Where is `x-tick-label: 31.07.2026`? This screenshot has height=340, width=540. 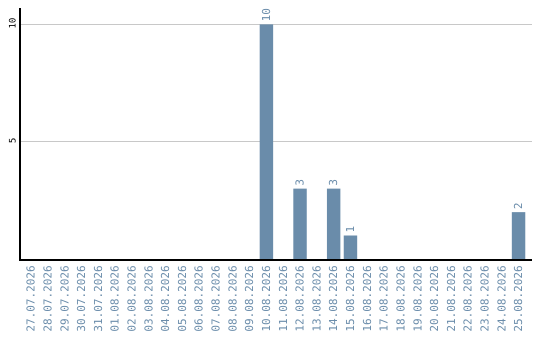
x-tick-label: 31.07.2026 is located at coordinates (98, 298).